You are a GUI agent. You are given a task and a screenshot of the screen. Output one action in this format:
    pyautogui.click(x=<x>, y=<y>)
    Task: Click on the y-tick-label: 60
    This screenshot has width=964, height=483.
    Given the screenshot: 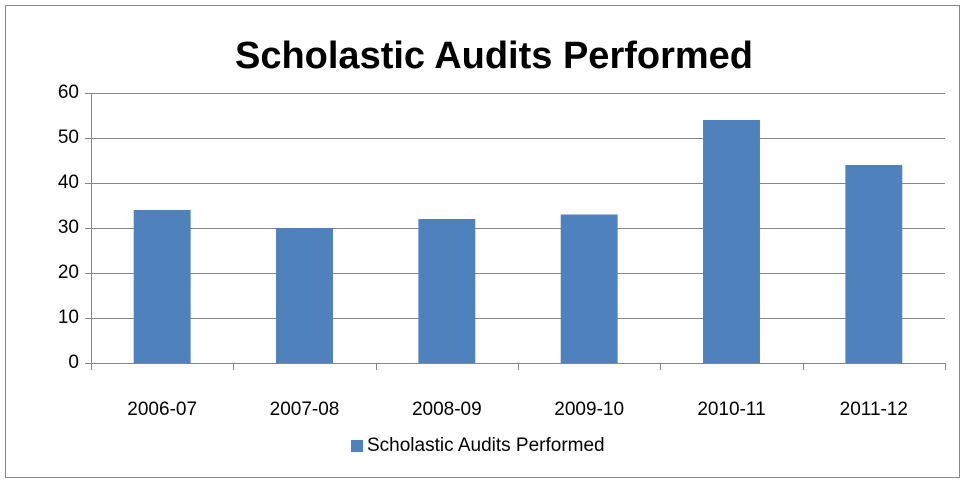 What is the action you would take?
    pyautogui.click(x=68, y=92)
    